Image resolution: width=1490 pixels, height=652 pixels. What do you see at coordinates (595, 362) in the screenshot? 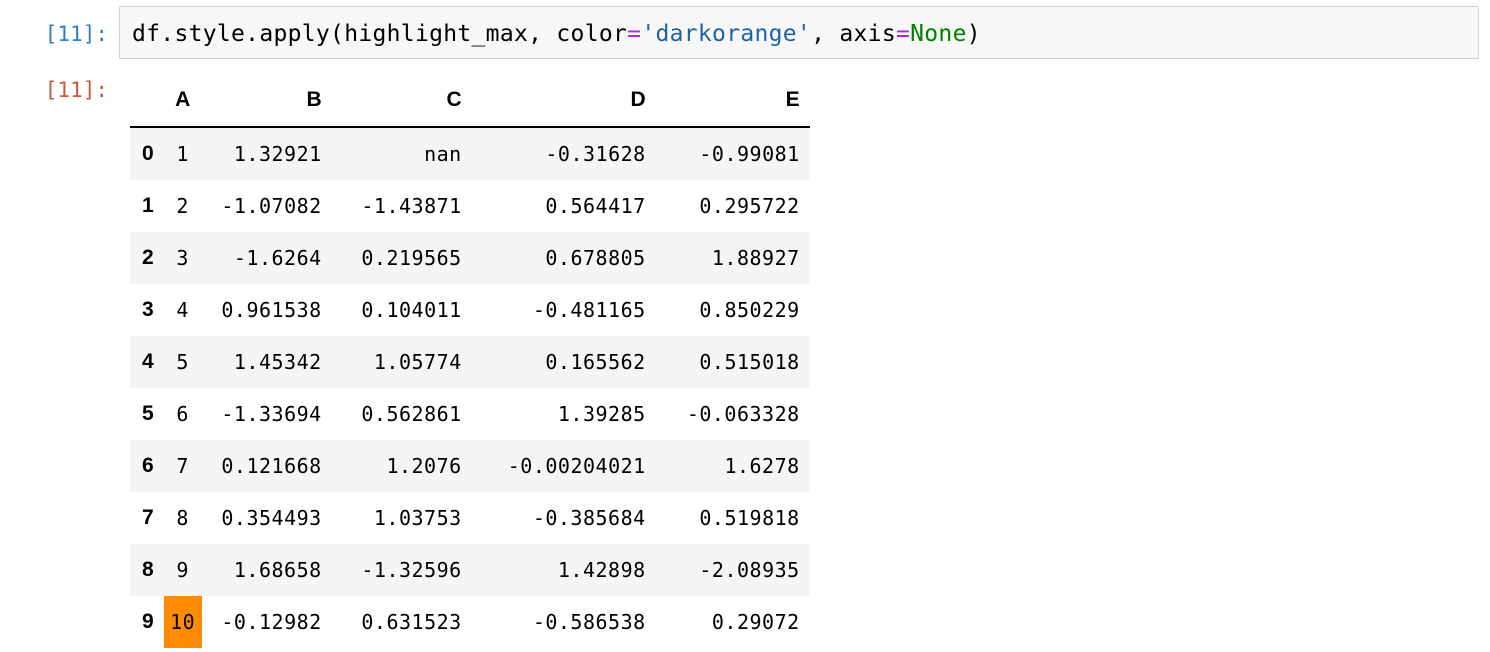
I see `table-cell: 0.165562` at bounding box center [595, 362].